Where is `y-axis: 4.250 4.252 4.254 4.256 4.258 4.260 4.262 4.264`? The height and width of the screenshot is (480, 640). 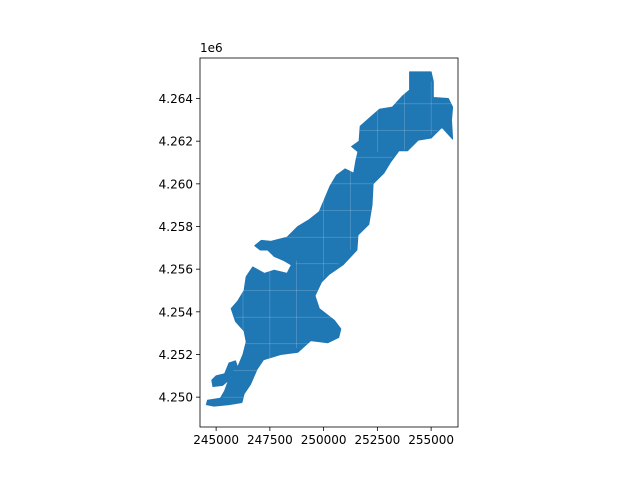
y-axis: 4.250 4.252 4.254 4.256 4.258 4.260 4.262 4.264 is located at coordinates (179, 248).